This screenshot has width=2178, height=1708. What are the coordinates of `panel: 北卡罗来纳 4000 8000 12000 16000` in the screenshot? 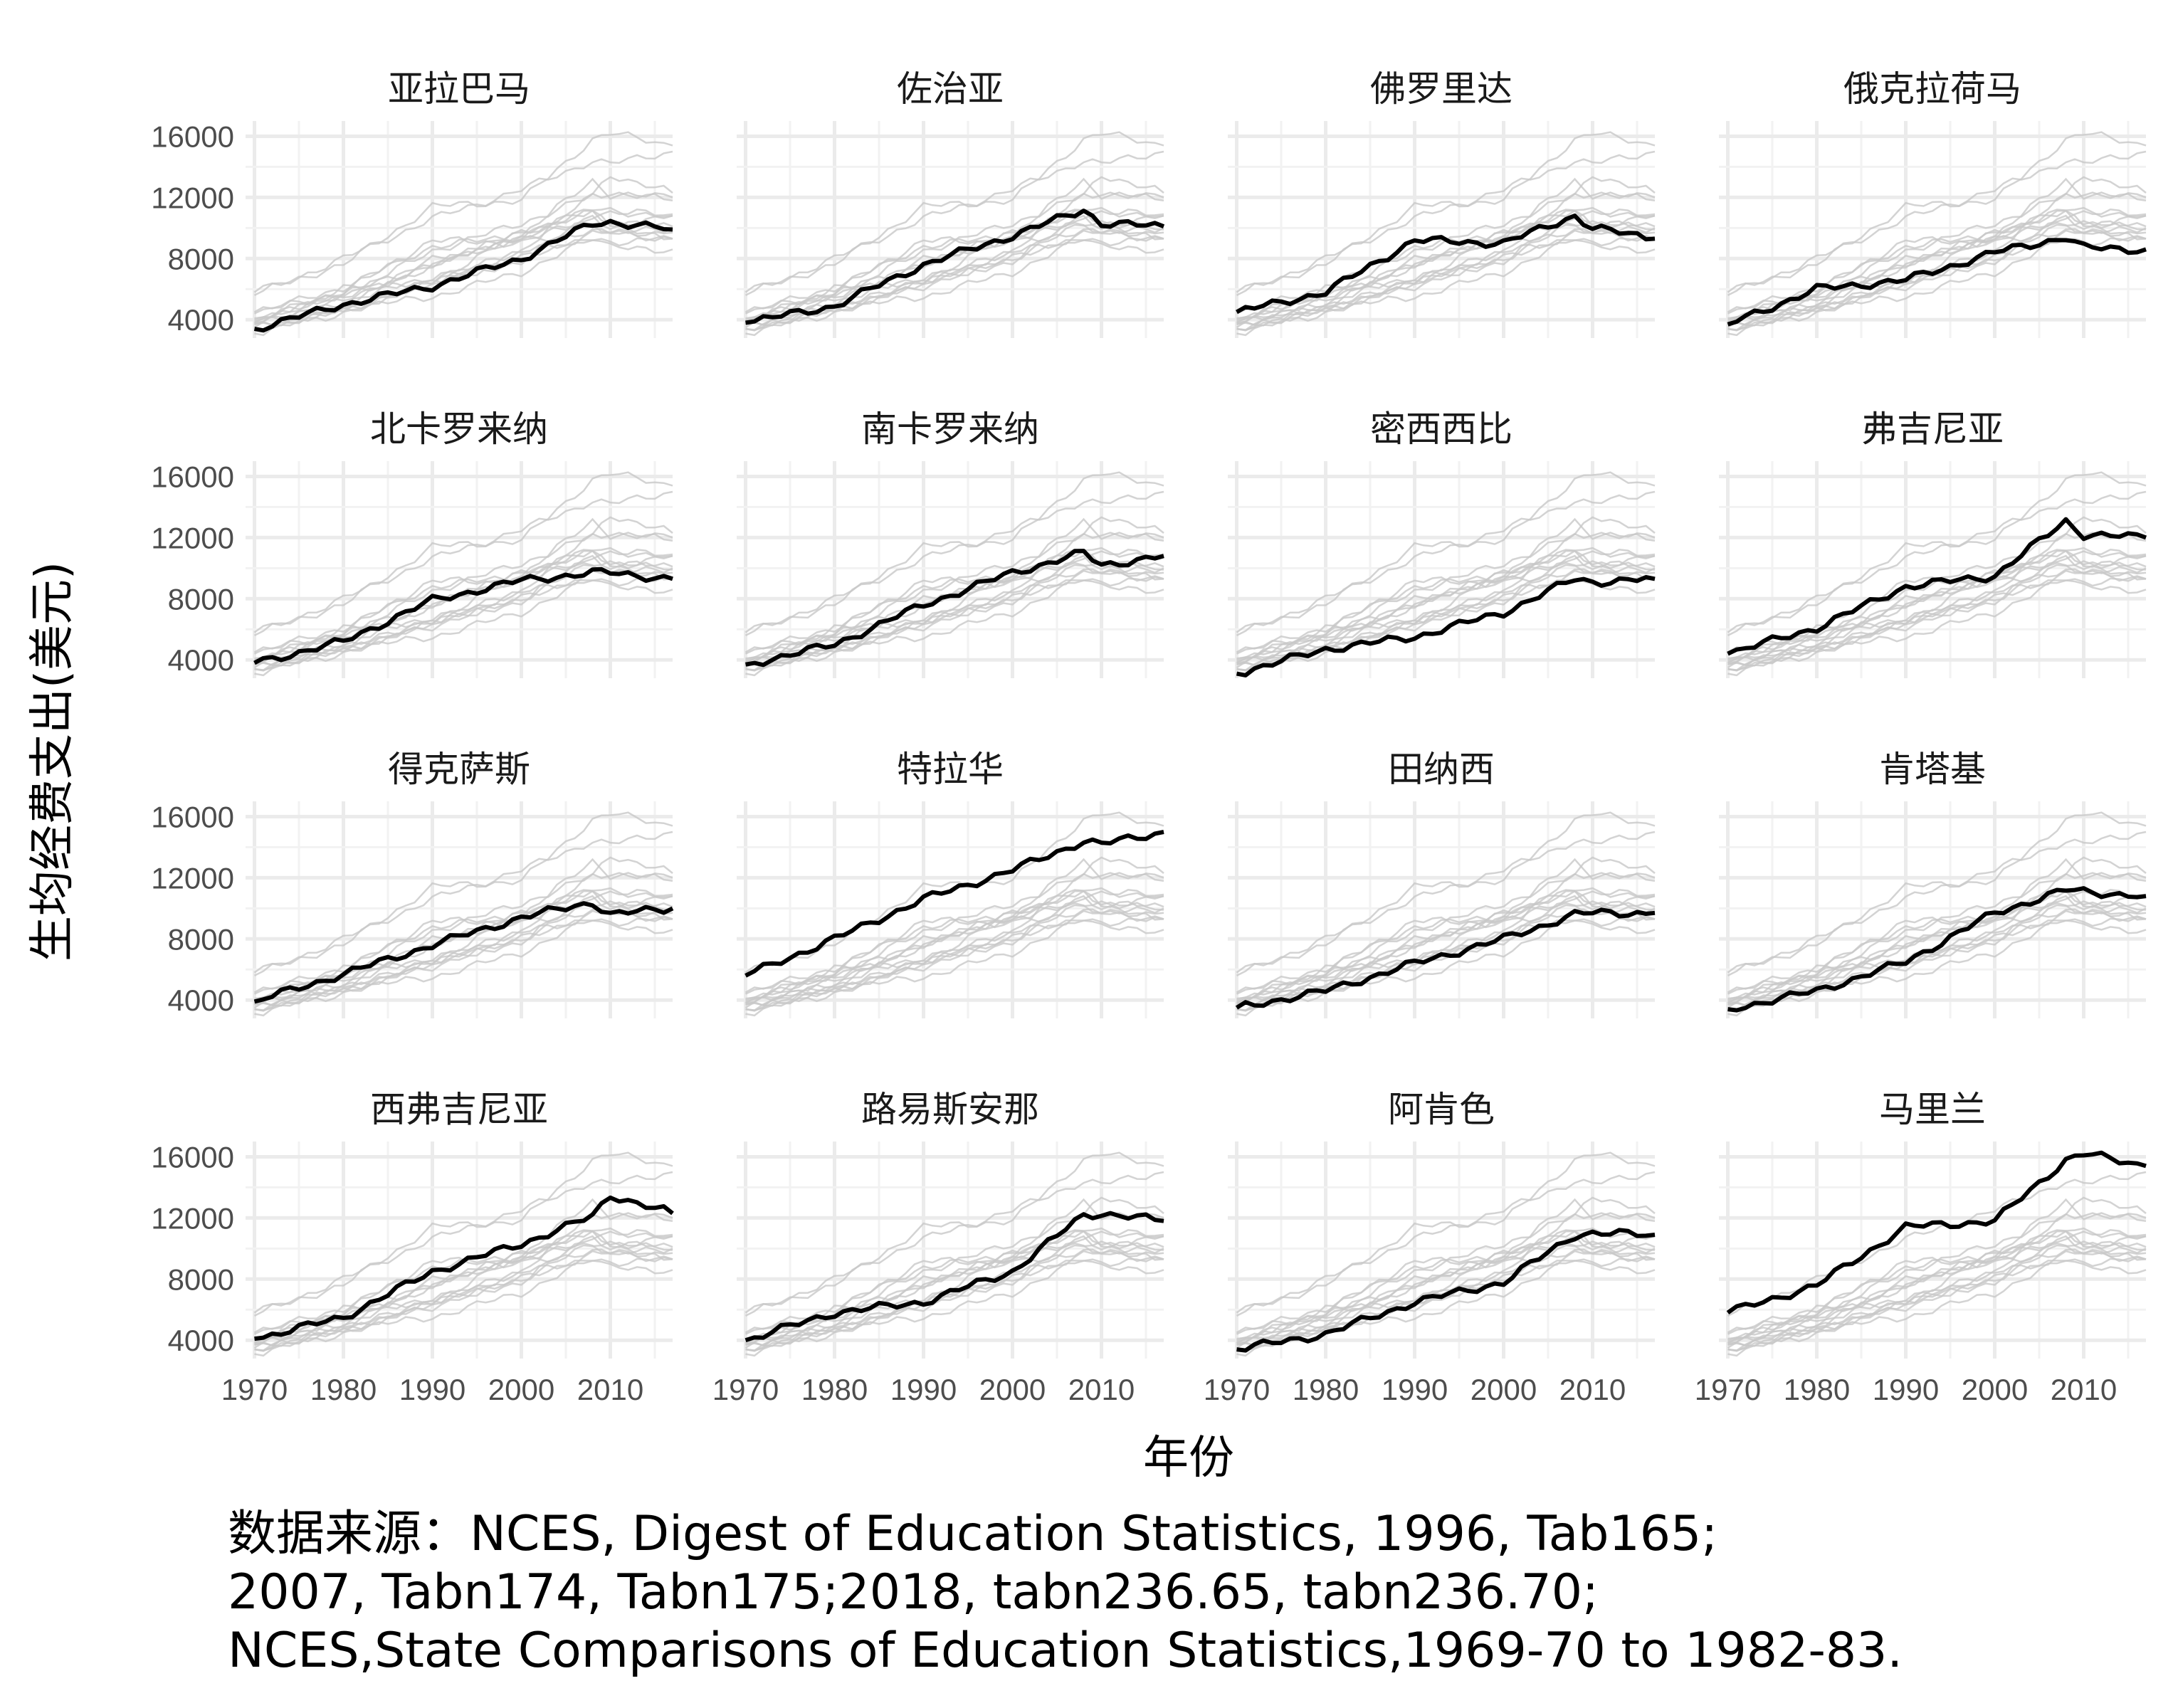 It's located at (412, 543).